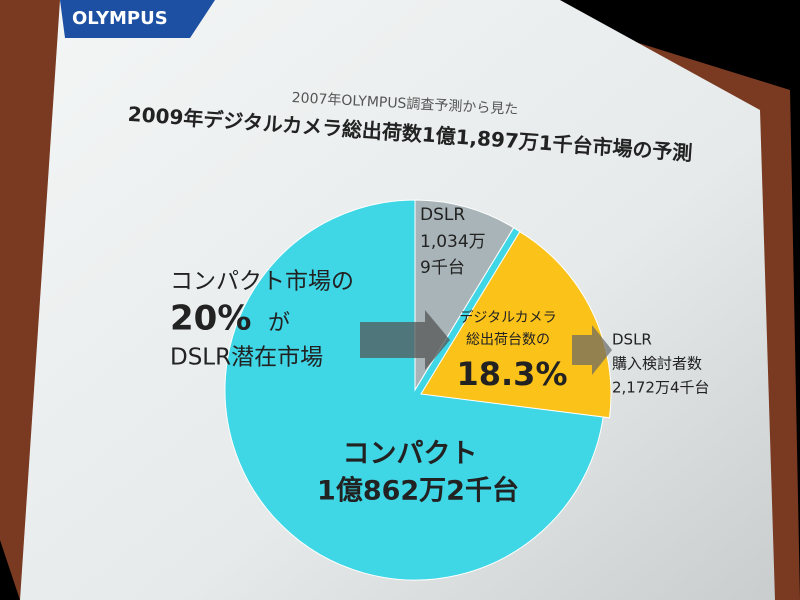  I want to click on logo-band, so click(137, 19).